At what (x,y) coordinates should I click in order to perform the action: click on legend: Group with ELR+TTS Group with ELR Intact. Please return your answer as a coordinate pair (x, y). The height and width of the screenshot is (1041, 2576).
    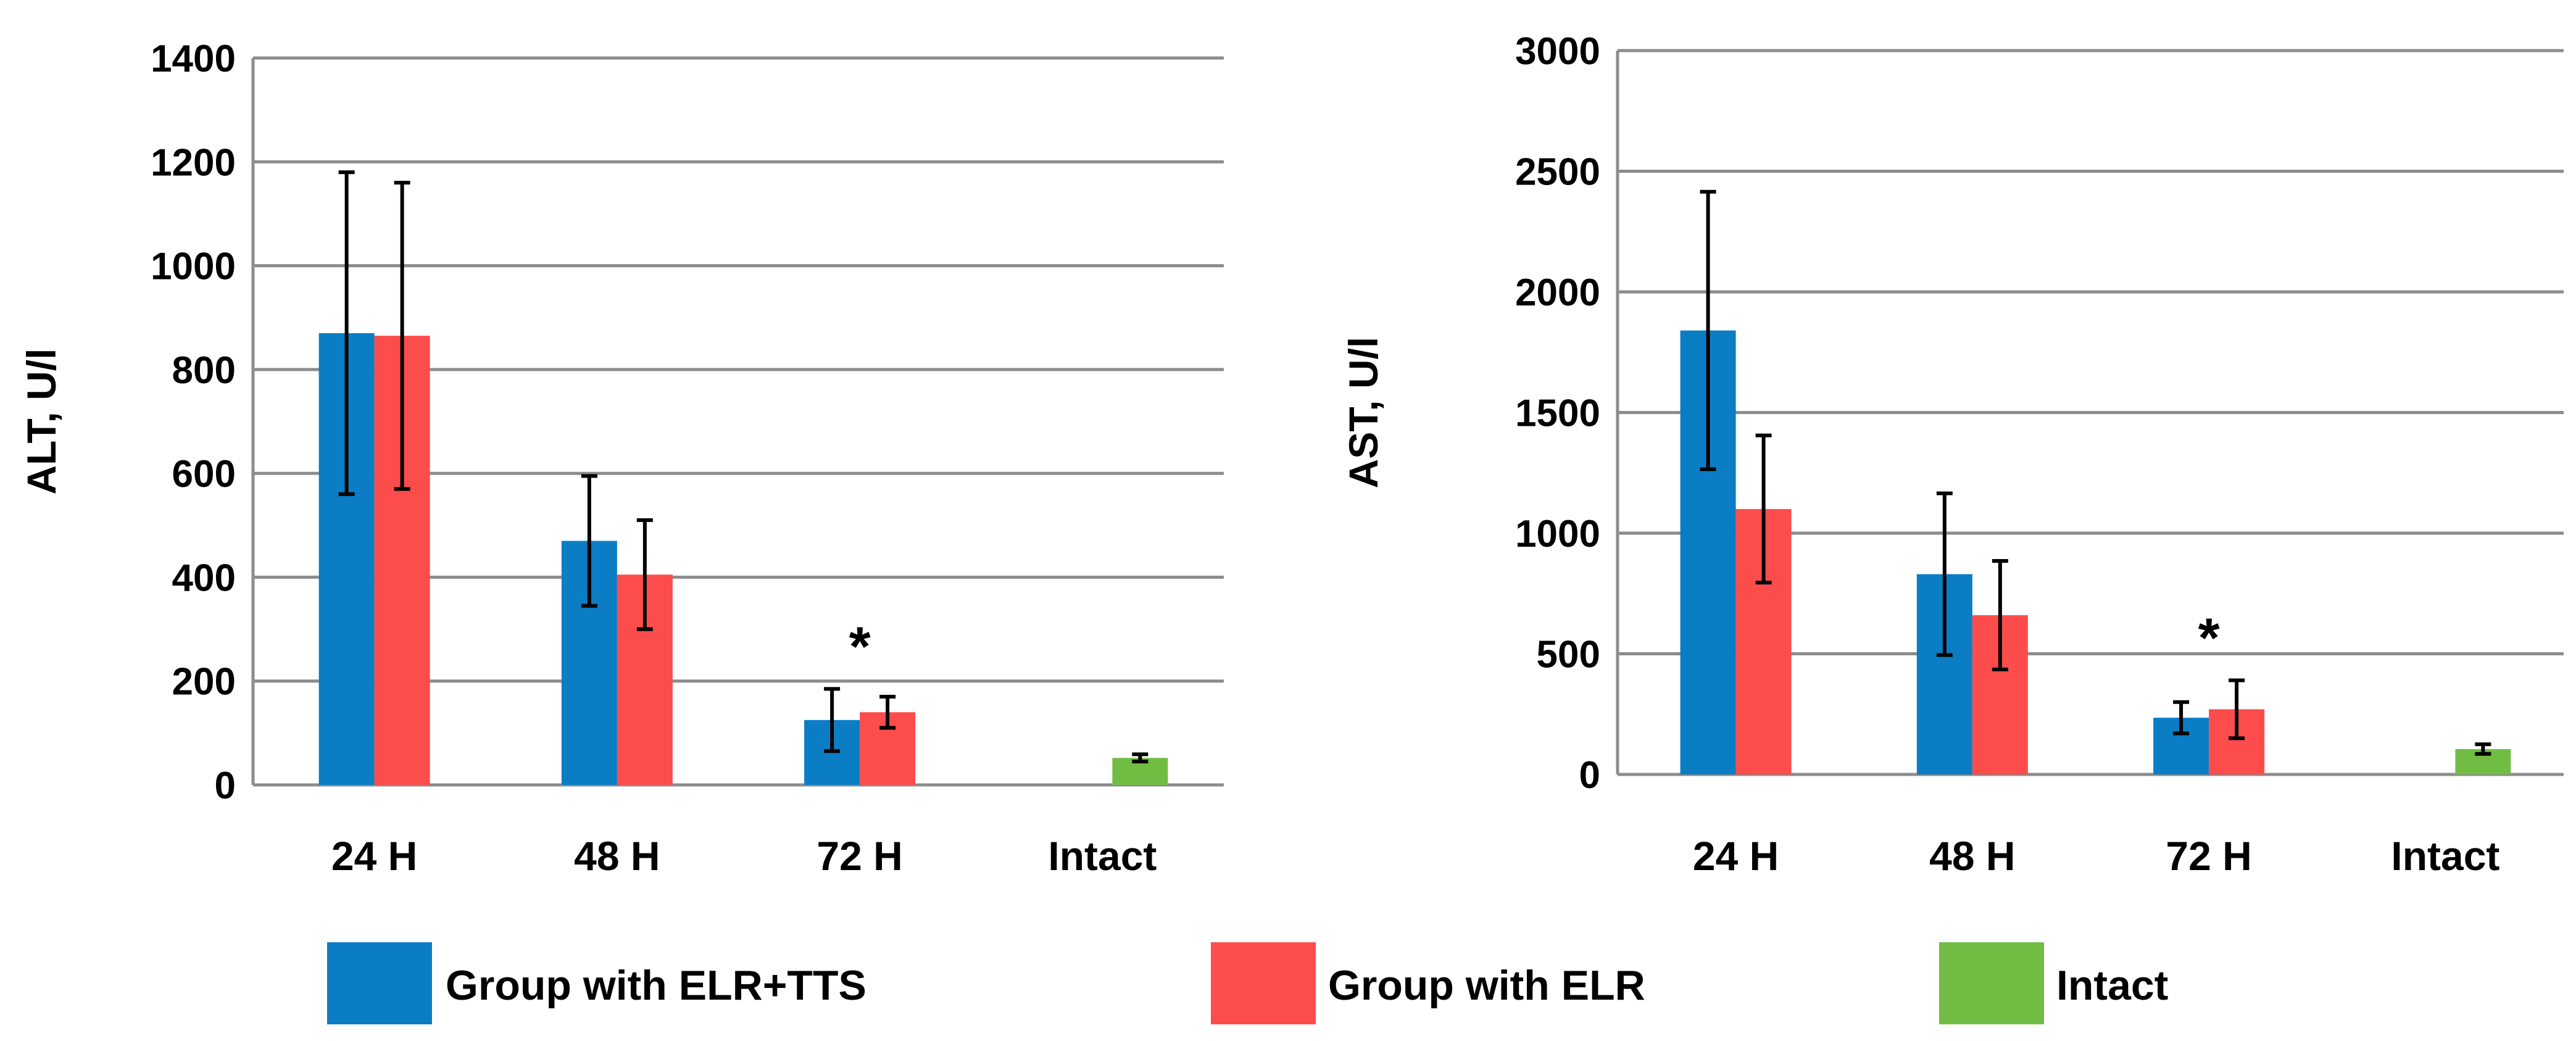
    Looking at the image, I should click on (1247, 983).